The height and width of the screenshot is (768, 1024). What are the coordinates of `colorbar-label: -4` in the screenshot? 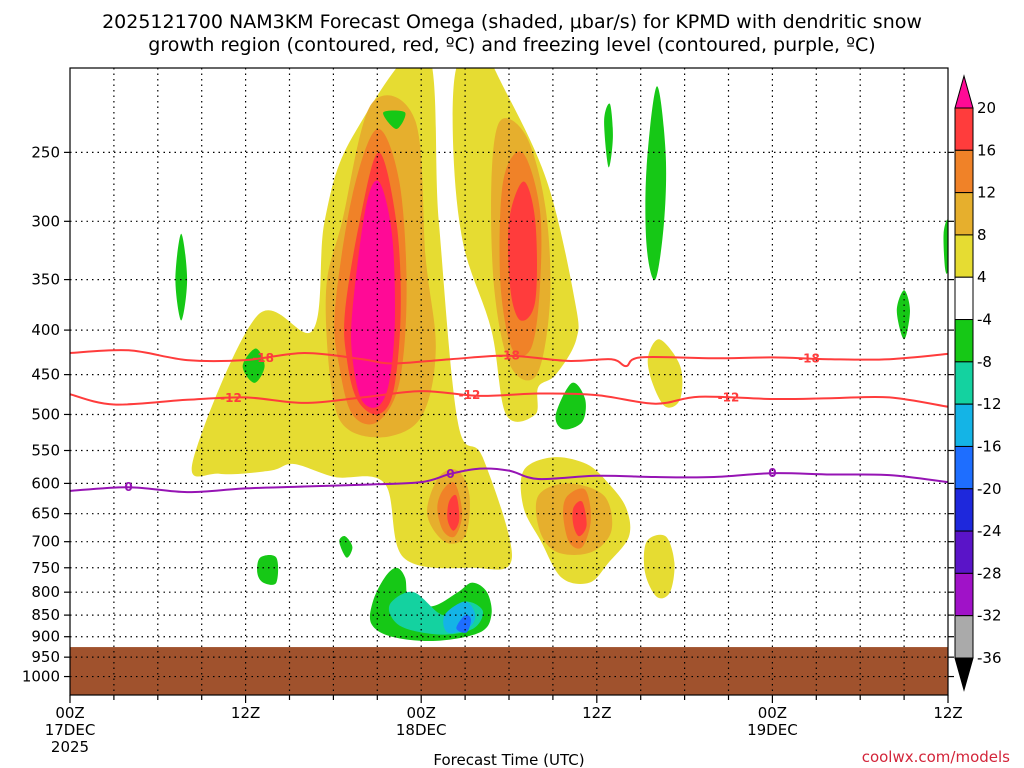 It's located at (984, 320).